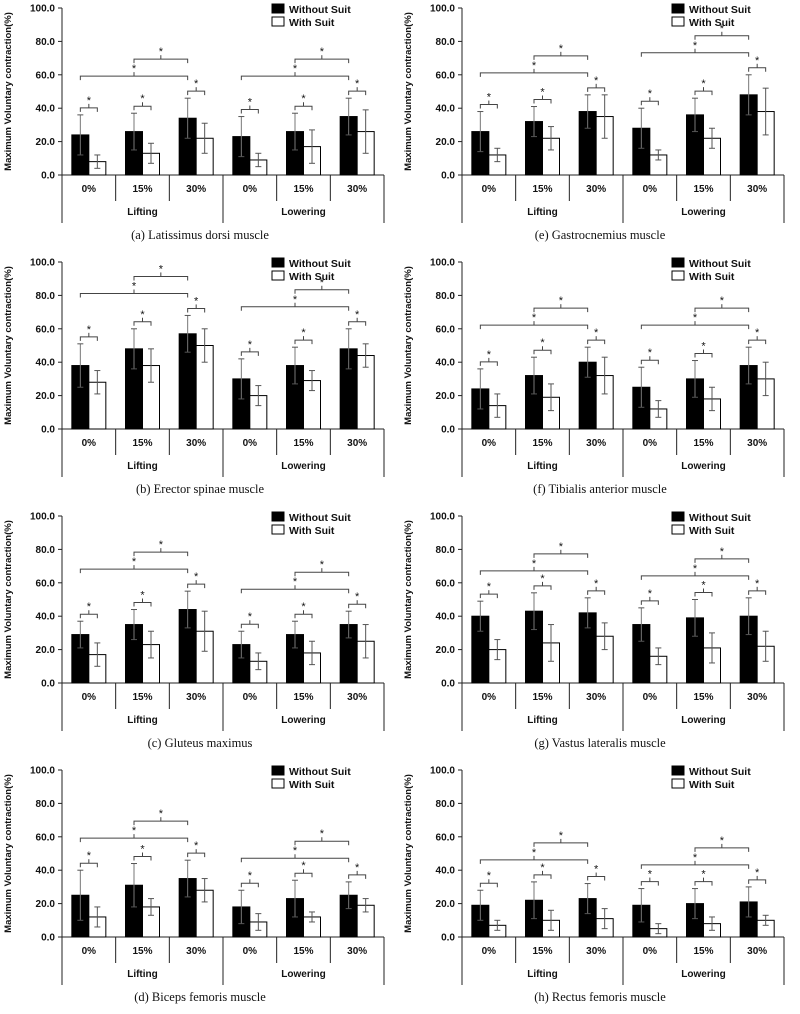 This screenshot has width=800, height=1014. Describe the element at coordinates (448, 684) in the screenshot. I see `y-tick-label: 0.0` at that location.